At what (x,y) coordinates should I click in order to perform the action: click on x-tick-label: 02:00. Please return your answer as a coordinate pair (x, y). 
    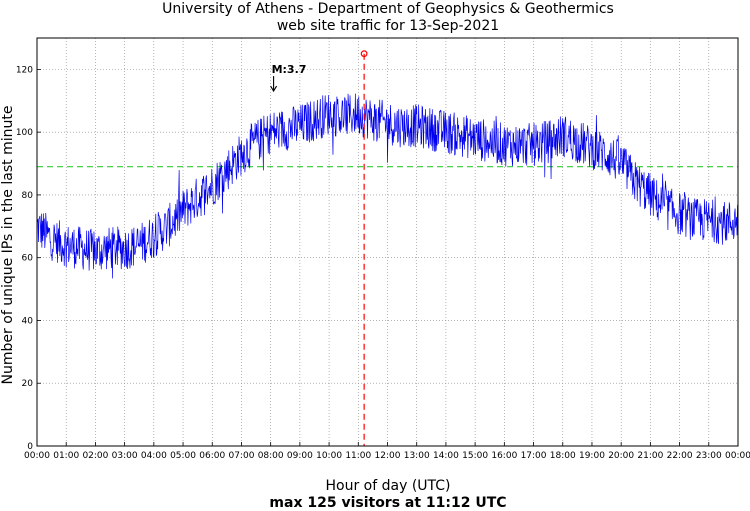
    Looking at the image, I should click on (95, 456).